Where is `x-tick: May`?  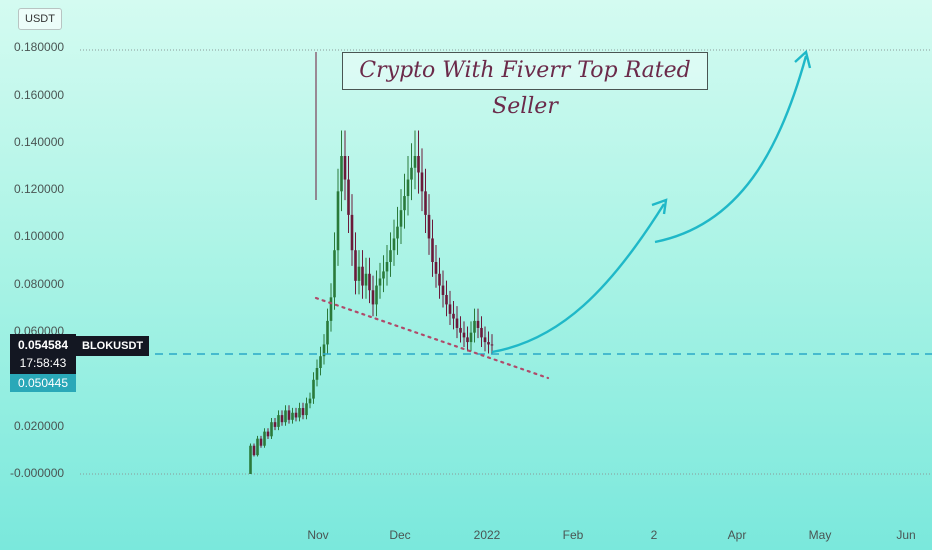 x-tick: May is located at coordinates (820, 535).